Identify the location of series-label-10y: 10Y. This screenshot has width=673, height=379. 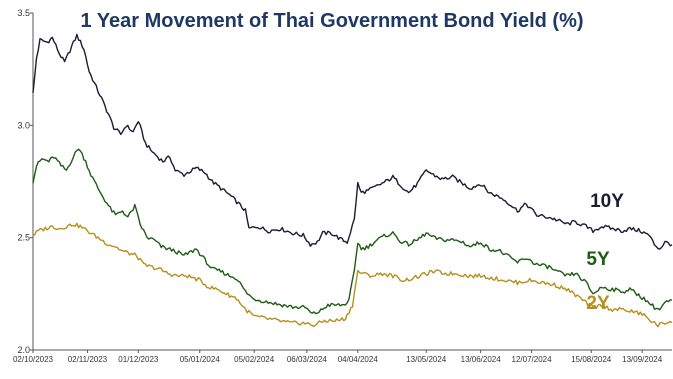
(607, 201).